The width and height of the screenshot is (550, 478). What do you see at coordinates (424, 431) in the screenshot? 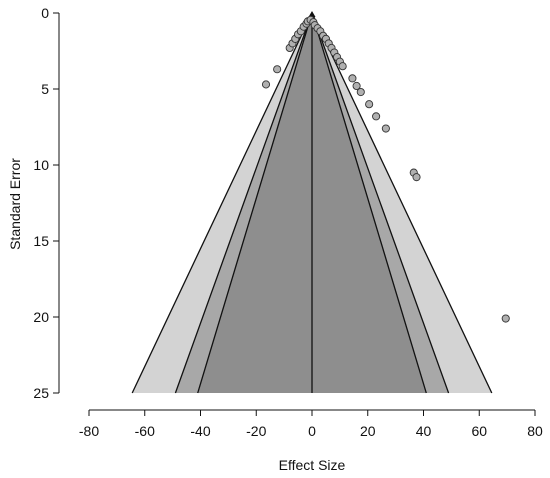
I see `x-tick-label: 40` at bounding box center [424, 431].